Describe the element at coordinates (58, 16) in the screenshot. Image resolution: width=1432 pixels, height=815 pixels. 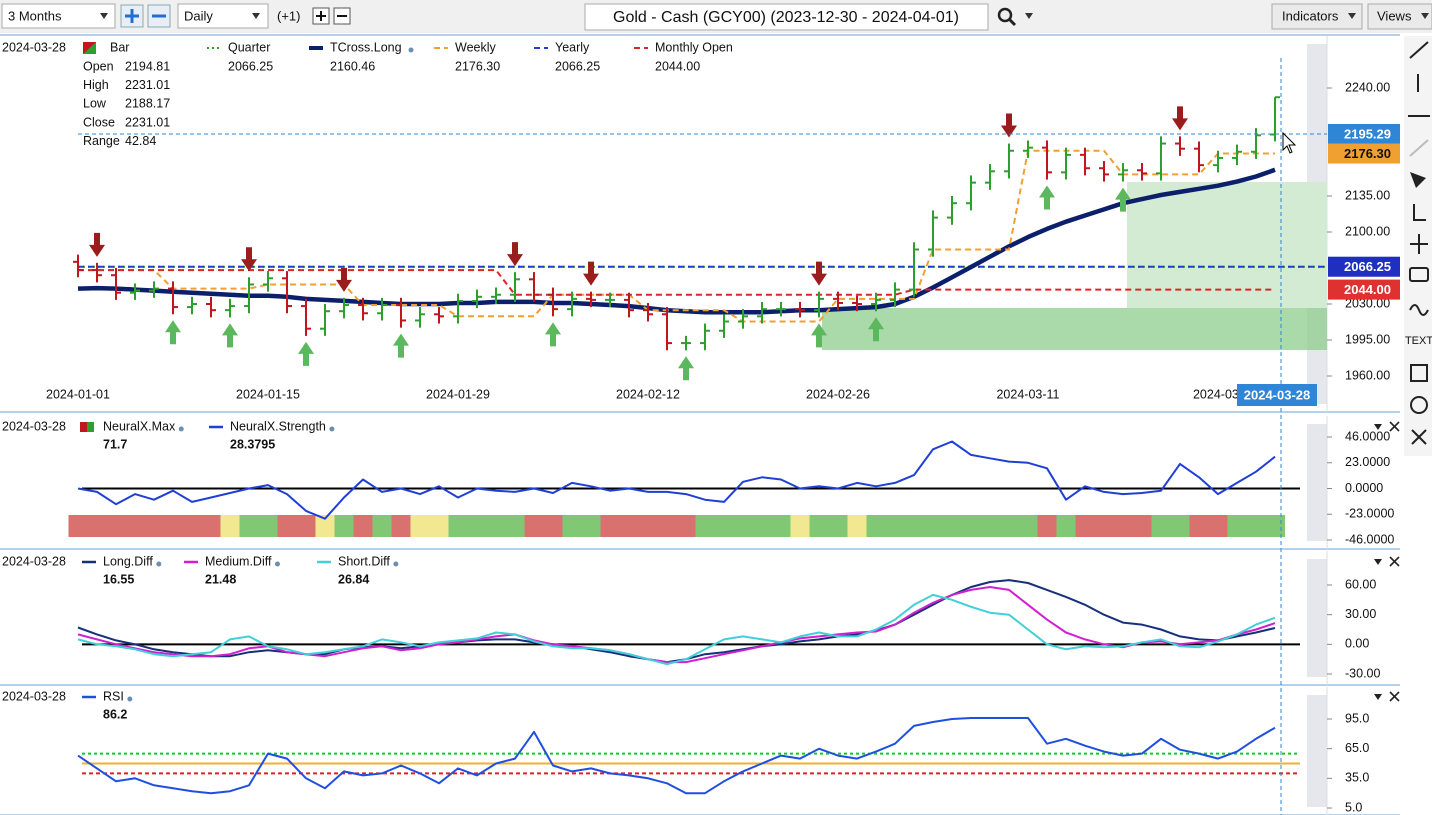
I see `range-dropdown` at that location.